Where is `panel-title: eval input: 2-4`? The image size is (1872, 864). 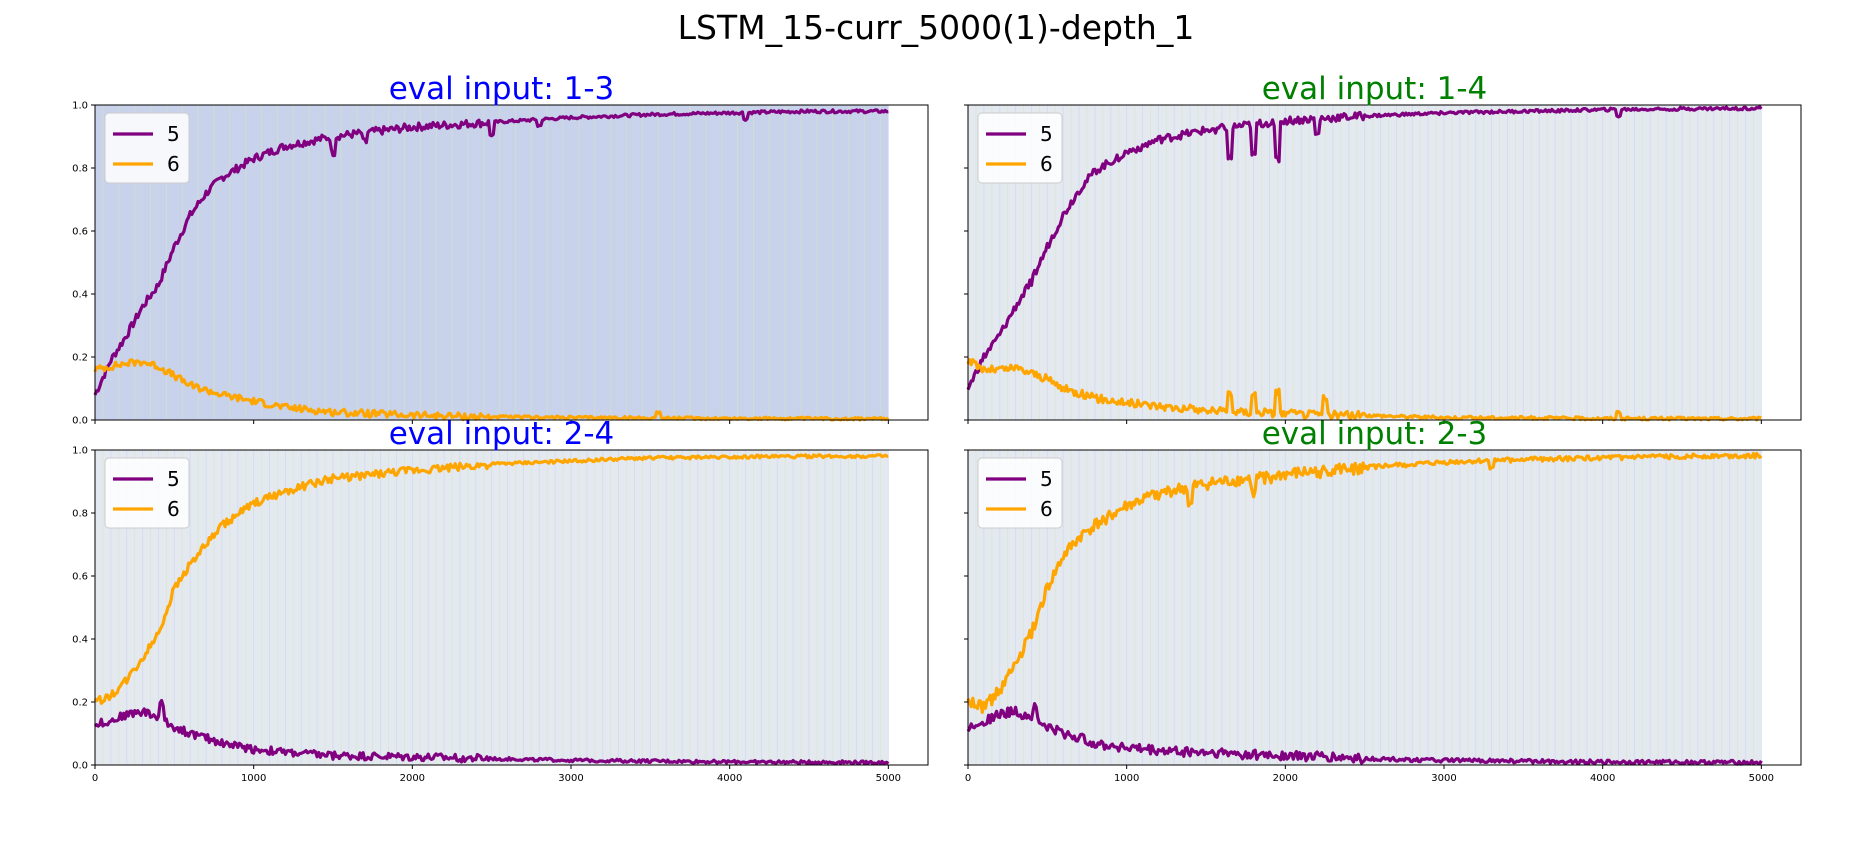
panel-title: eval input: 2-4 is located at coordinates (502, 434).